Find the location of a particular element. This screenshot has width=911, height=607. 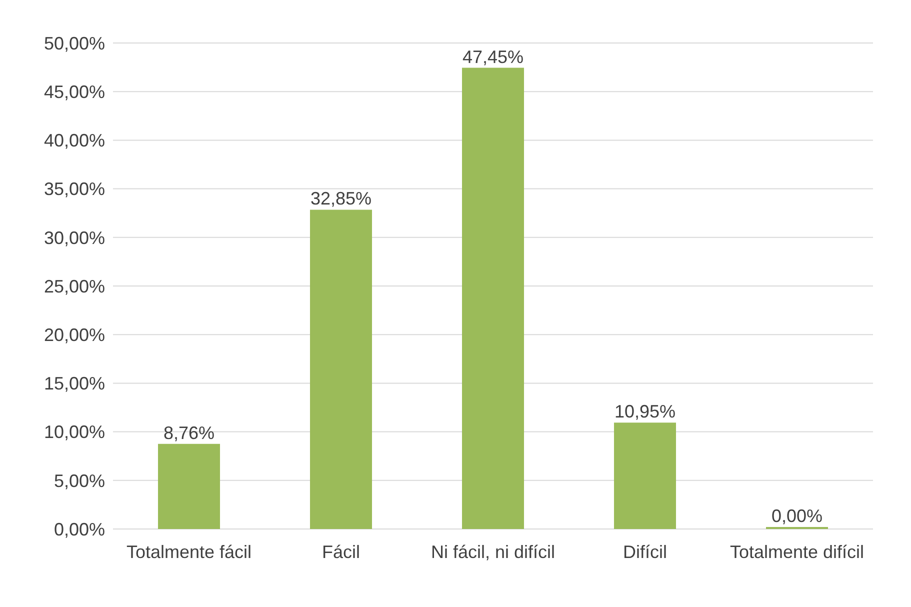

y-tick-label: 30,00% is located at coordinates (74, 238).